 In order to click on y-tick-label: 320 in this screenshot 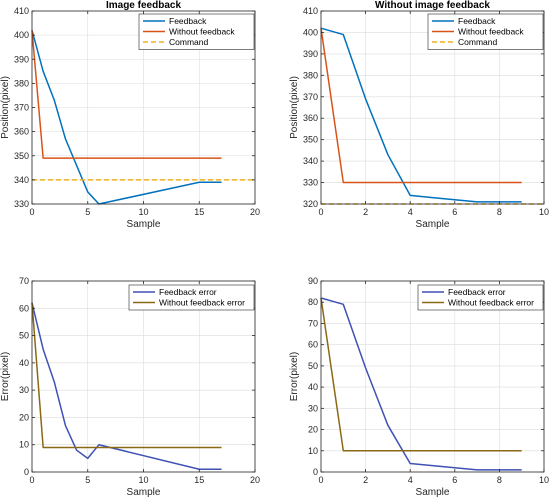, I will do `click(310, 204)`.